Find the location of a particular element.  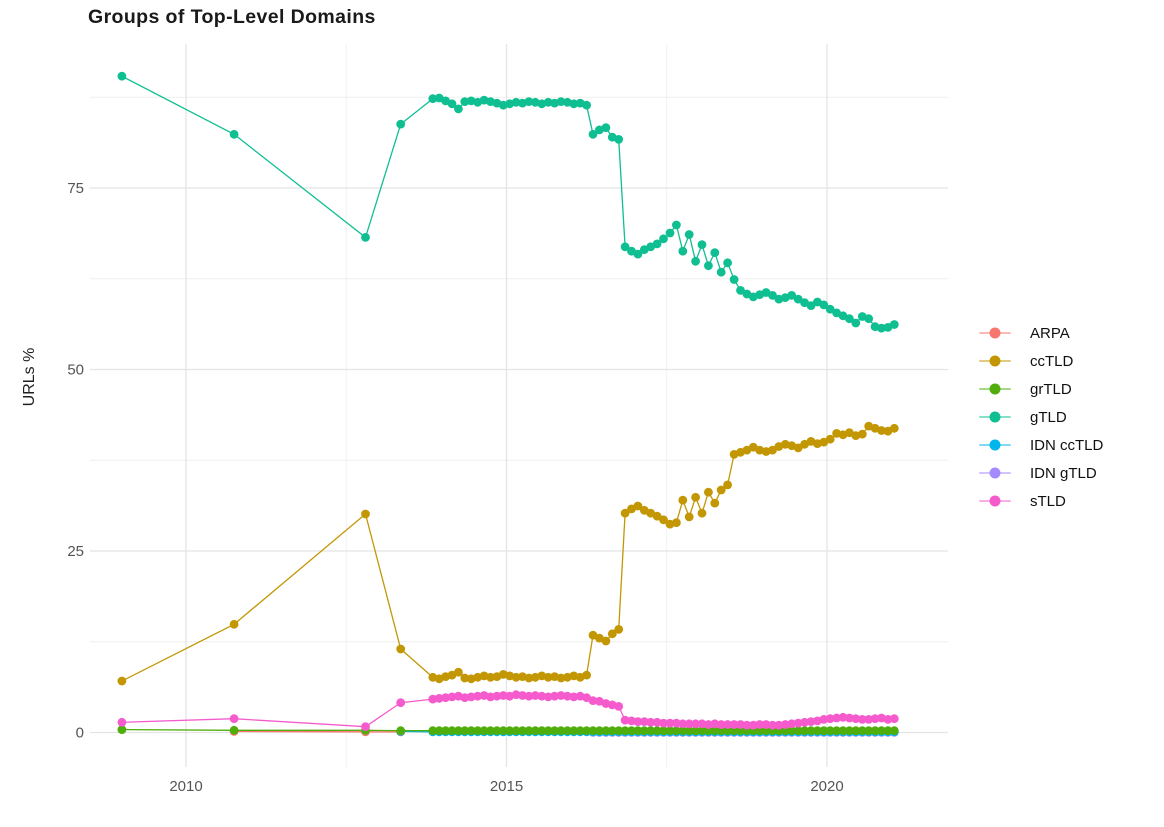

legend-item-grtld: grTLD is located at coordinates (1041, 389).